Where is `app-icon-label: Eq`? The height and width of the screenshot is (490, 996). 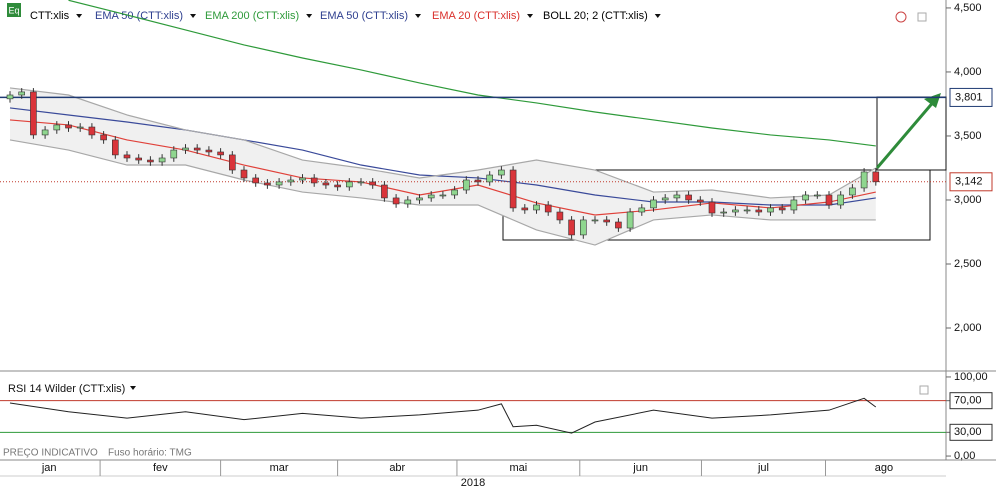
app-icon-label: Eq is located at coordinates (13, 10).